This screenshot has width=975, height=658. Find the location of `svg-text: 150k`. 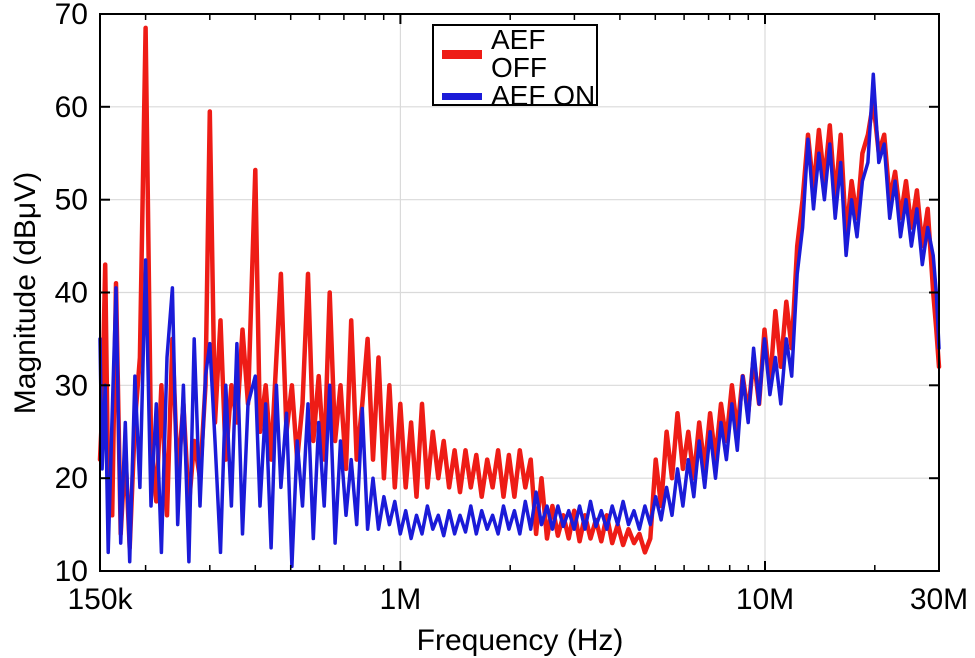

svg-text: 150k is located at coordinates (100, 599).